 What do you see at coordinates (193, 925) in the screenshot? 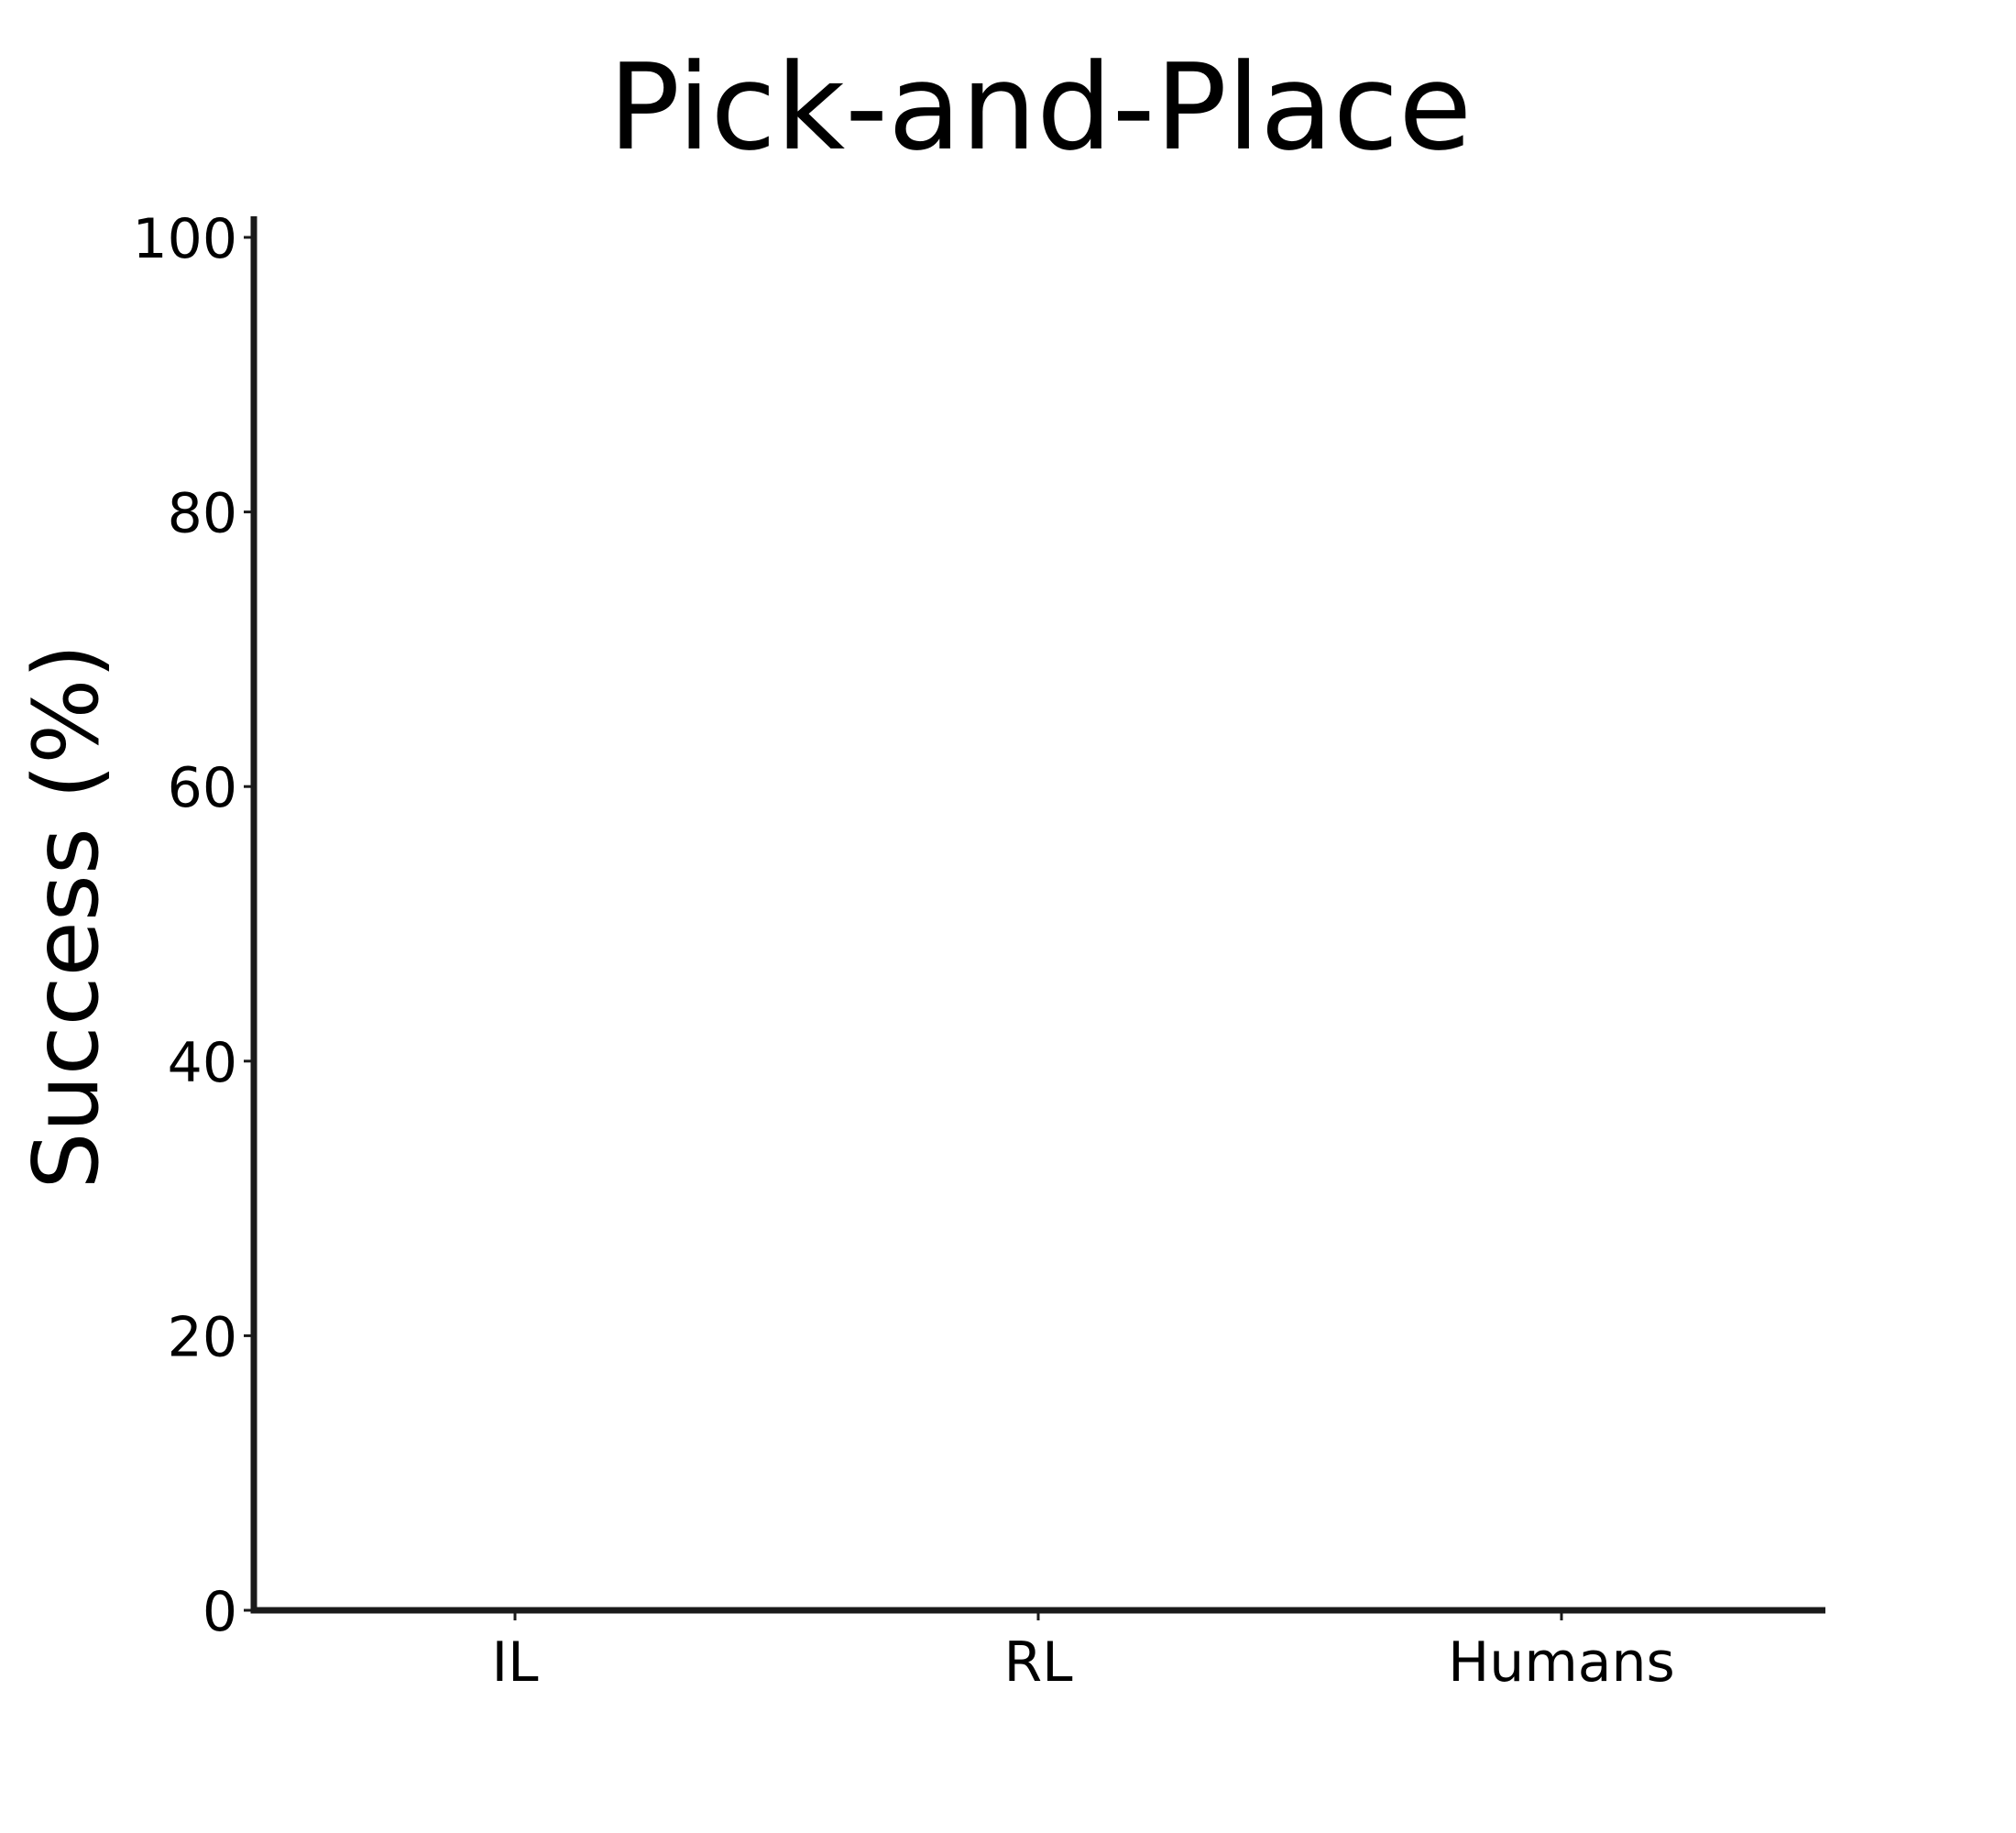
I see `y-axis-ticks: 0 20 40 60 80 100` at bounding box center [193, 925].